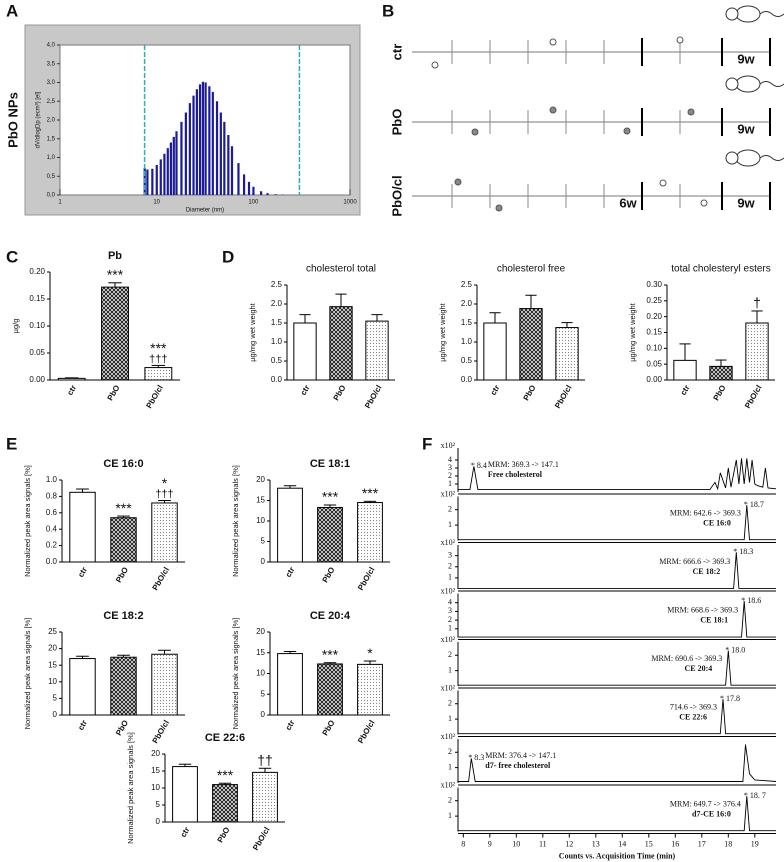 Image resolution: width=784 pixels, height=862 pixels. Describe the element at coordinates (52, 512) in the screenshot. I see `y-tick-label: 0.6` at that location.